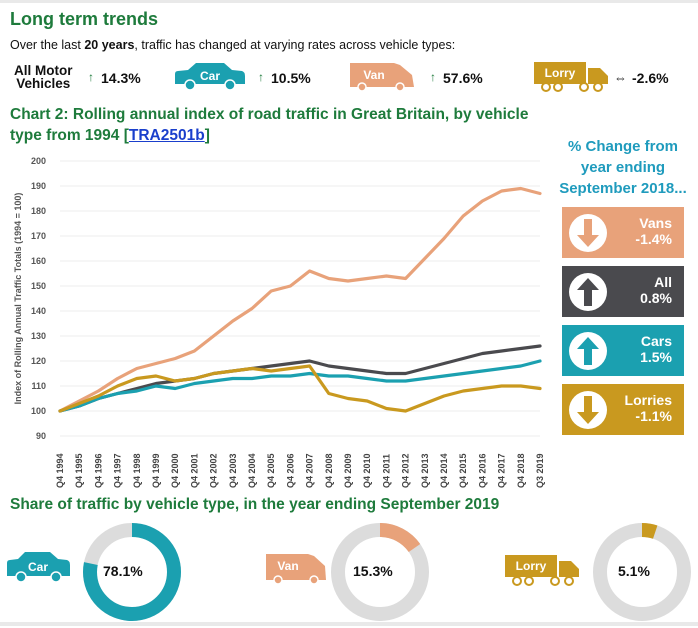 The width and height of the screenshot is (698, 628). Describe the element at coordinates (656, 298) in the screenshot. I see `change-box-value: 0.8%` at that location.